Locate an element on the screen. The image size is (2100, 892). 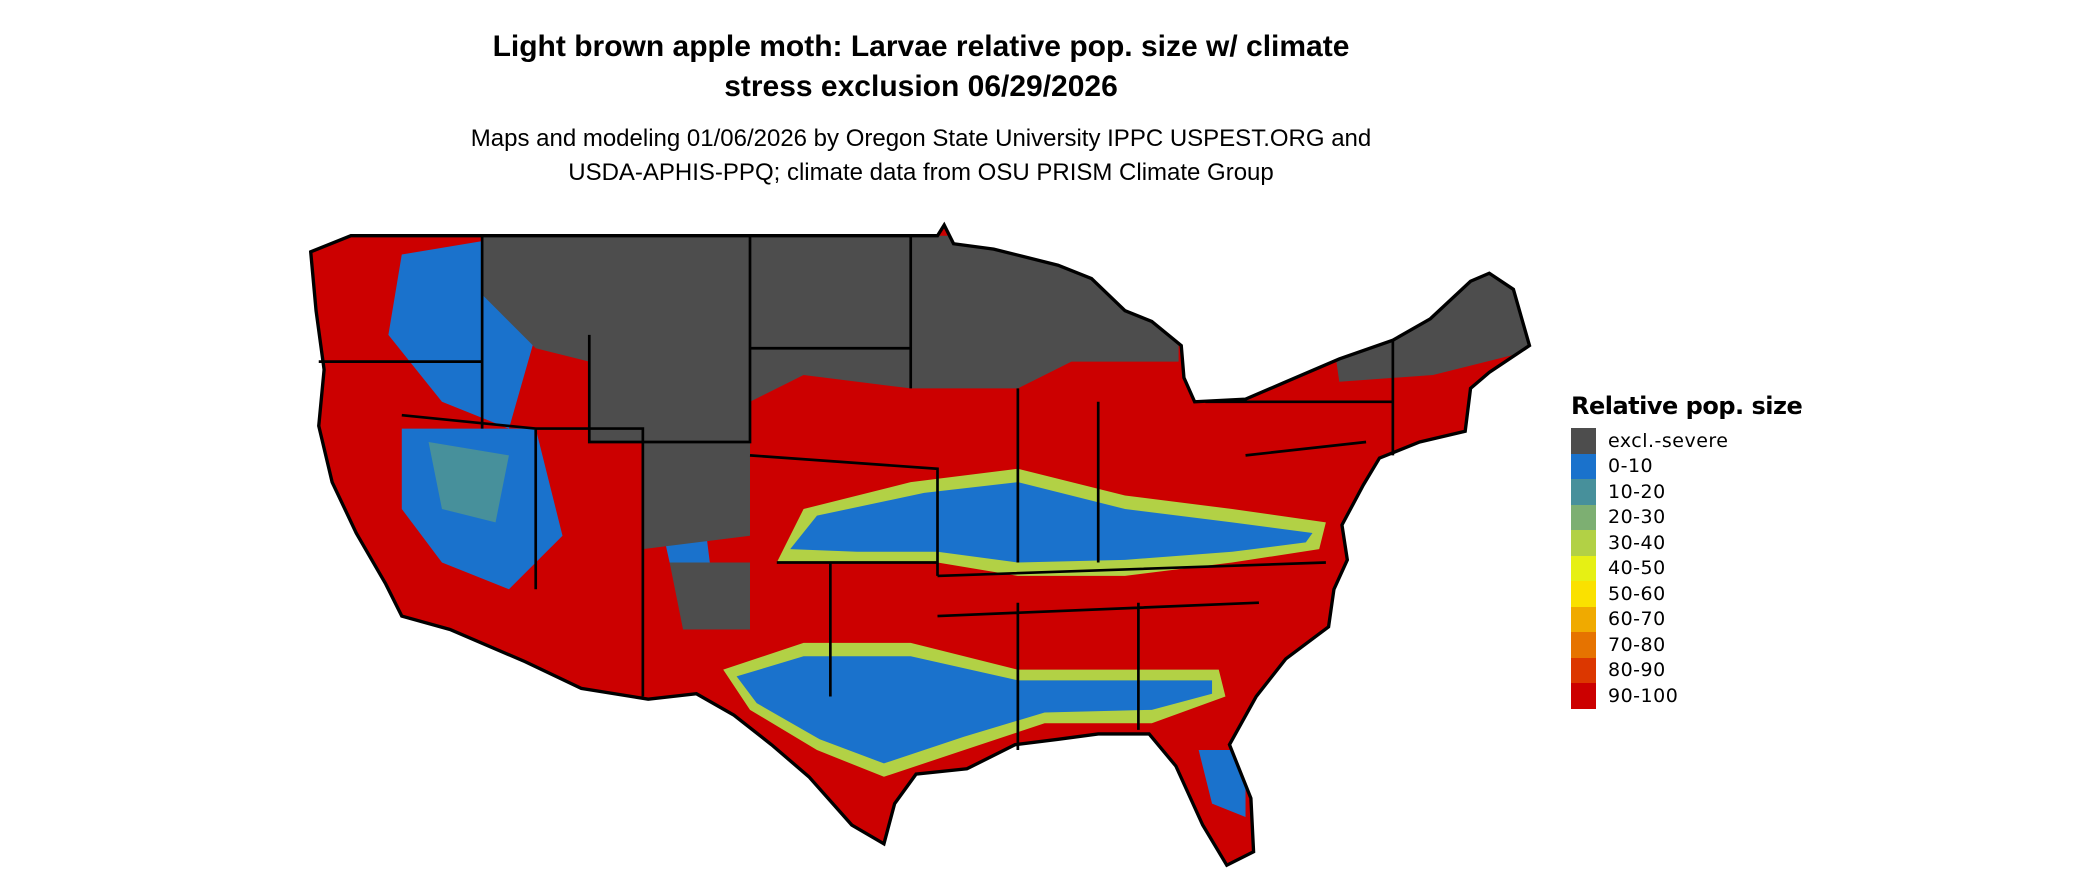
legend-label: 50-60 is located at coordinates (1637, 593).